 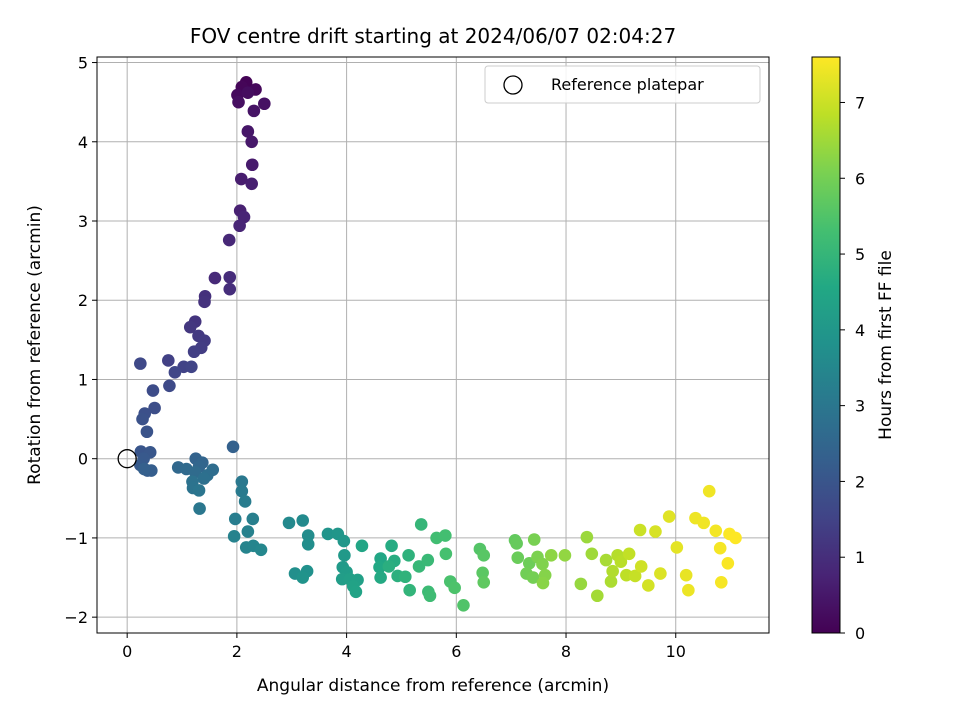 I want to click on y-tick-label: 4, so click(x=83, y=142).